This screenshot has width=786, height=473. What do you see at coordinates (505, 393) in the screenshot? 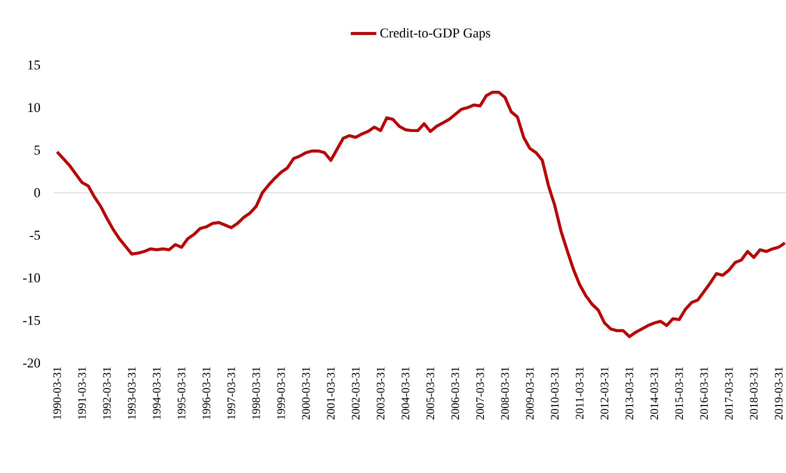
I see `x-tick-label: 2008-03-31` at bounding box center [505, 393].